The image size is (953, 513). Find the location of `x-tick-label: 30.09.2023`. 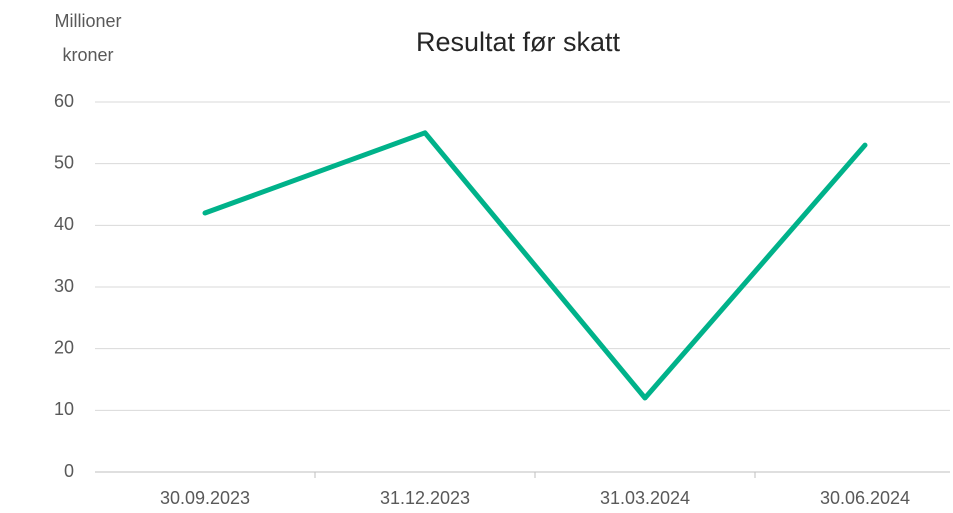

x-tick-label: 30.09.2023 is located at coordinates (205, 498).